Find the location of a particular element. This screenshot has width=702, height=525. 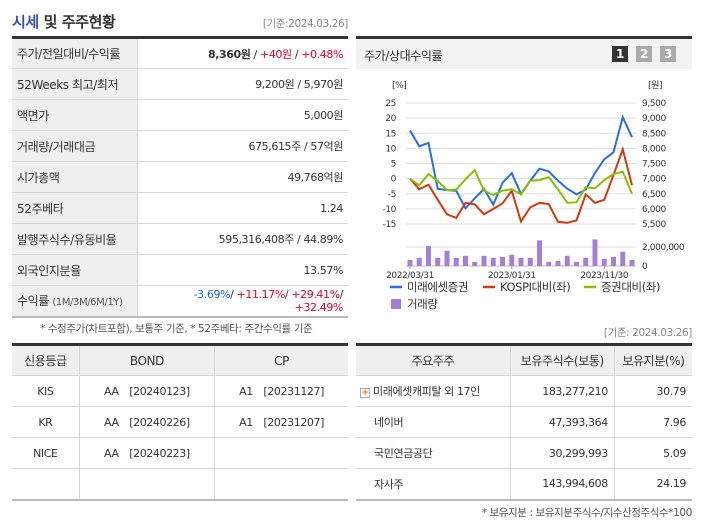

table-cell: AA [20240123] is located at coordinates (147, 391).